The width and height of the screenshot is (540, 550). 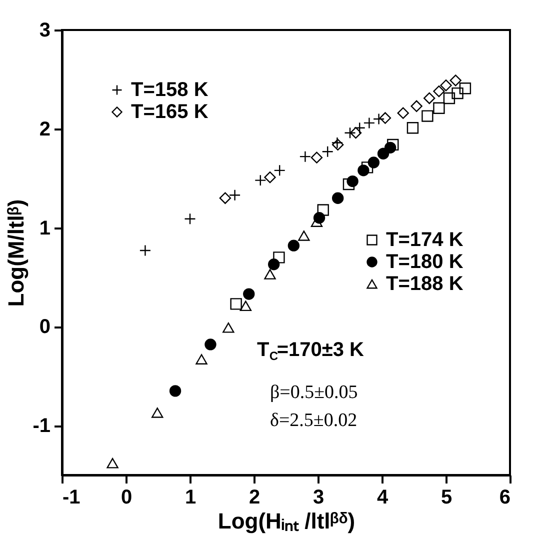 I want to click on x-axis-title: Log(Hᵢₙₜ /ltlᵝᵟ), so click(x=287, y=521).